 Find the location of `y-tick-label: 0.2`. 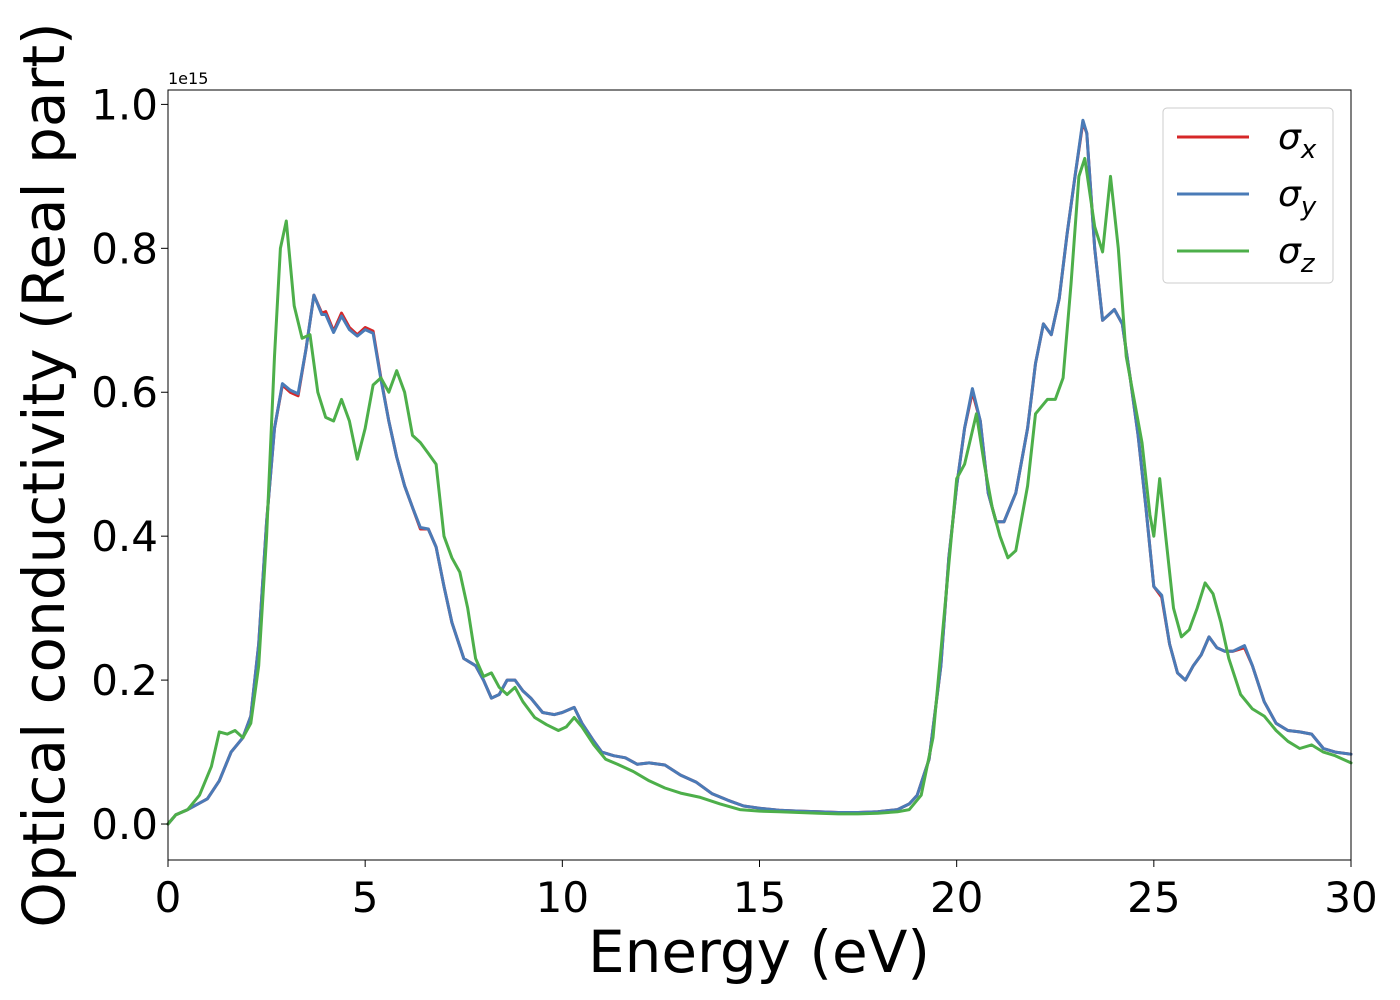

y-tick-label: 0.2 is located at coordinates (124, 680).